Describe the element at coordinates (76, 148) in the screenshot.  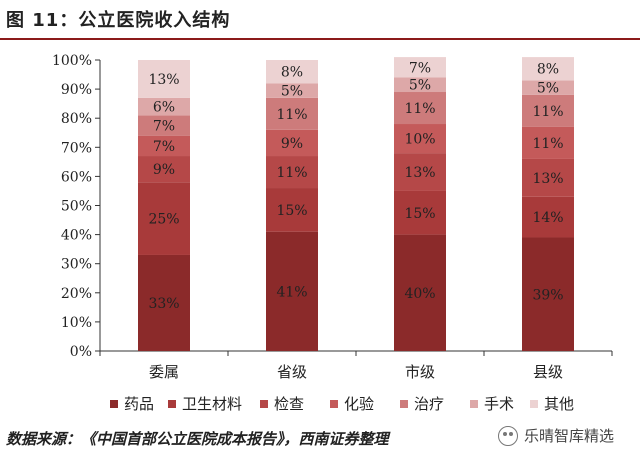
I see `y-tick-label: 70%` at that location.